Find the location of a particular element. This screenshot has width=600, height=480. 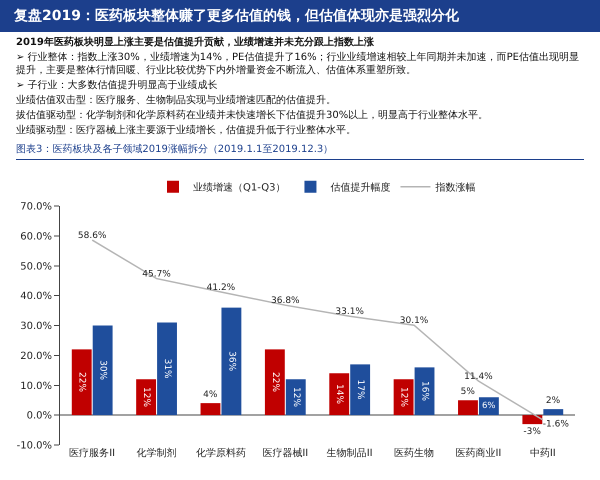

data-label: 58.6% is located at coordinates (92, 235).